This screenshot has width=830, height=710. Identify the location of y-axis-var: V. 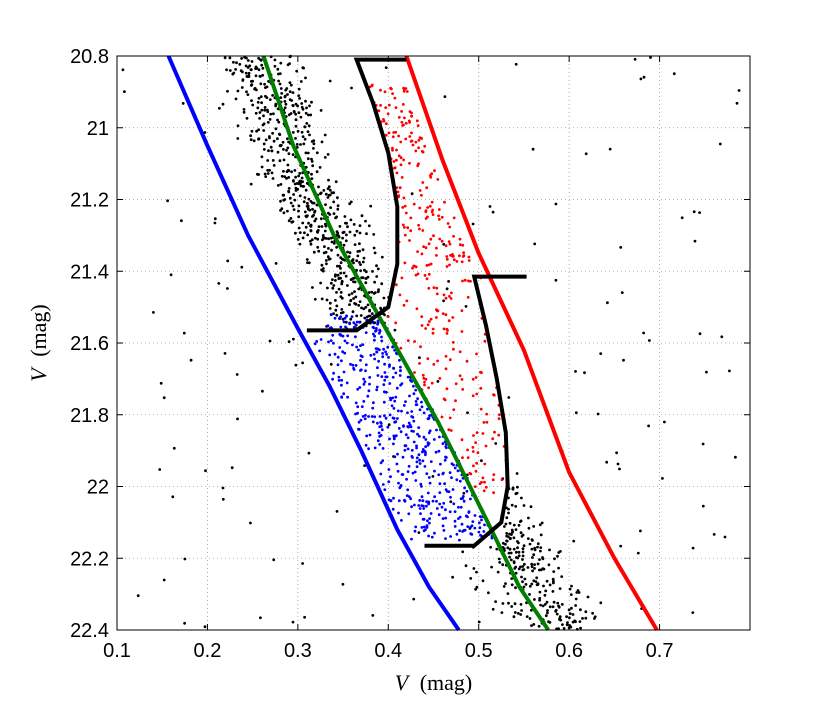
(38, 374).